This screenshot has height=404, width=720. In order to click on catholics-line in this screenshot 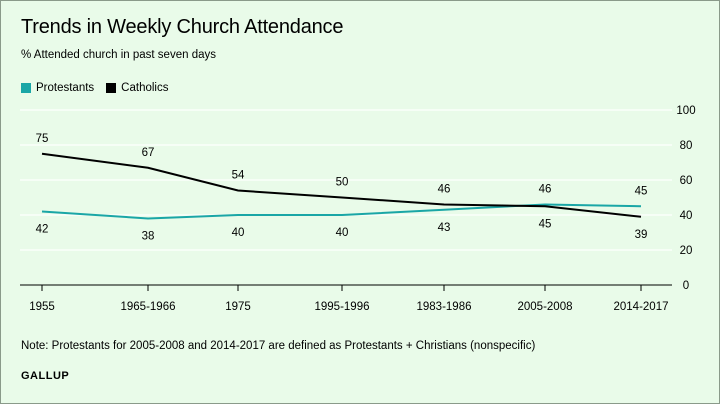, I will do `click(341, 185)`.